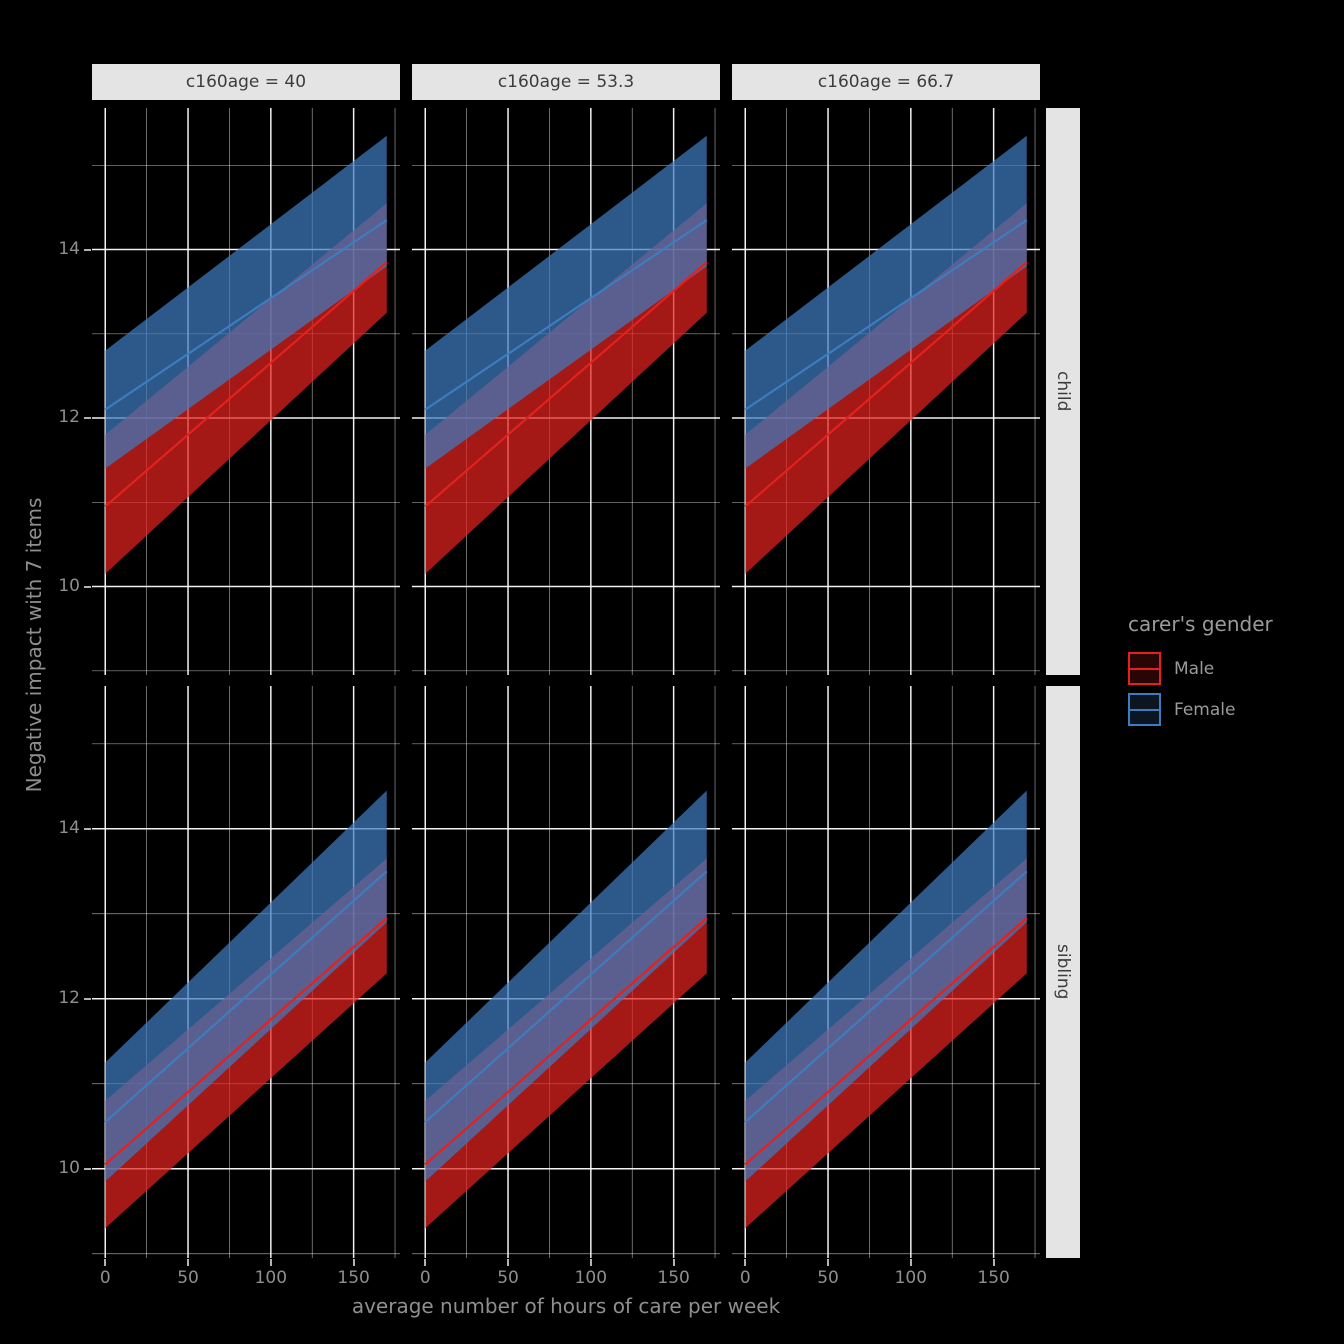 The height and width of the screenshot is (1344, 1344). I want to click on legend-title: carer's gender, so click(1200, 624).